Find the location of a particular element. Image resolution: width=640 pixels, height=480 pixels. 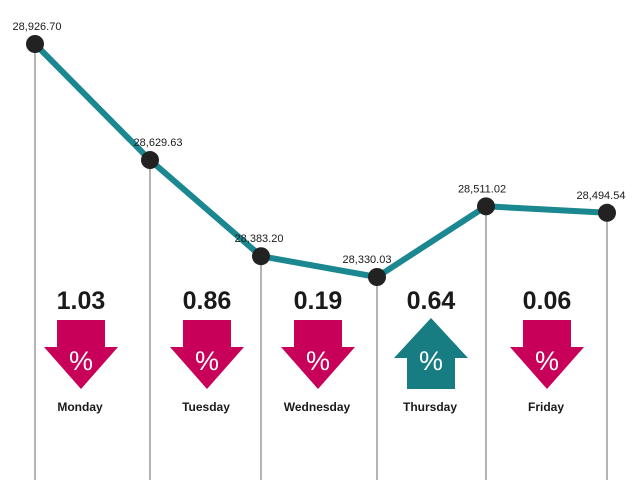

arrow-up-icon is located at coordinates (431, 353).